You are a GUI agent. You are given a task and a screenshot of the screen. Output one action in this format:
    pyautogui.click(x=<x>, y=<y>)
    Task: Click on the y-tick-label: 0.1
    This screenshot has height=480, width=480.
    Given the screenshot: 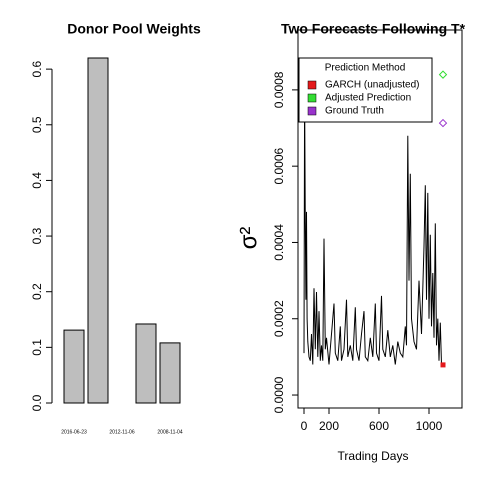 What is the action you would take?
    pyautogui.click(x=37, y=347)
    